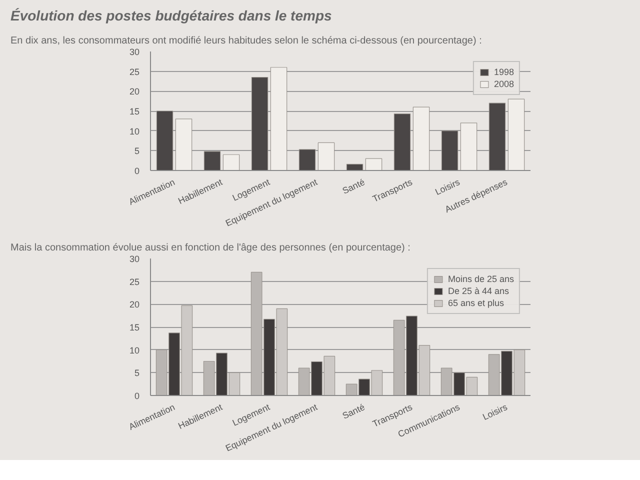 This screenshot has height=480, width=640. What do you see at coordinates (171, 16) in the screenshot?
I see `chart-title: Évolution des postes budgétaires dans le temps` at bounding box center [171, 16].